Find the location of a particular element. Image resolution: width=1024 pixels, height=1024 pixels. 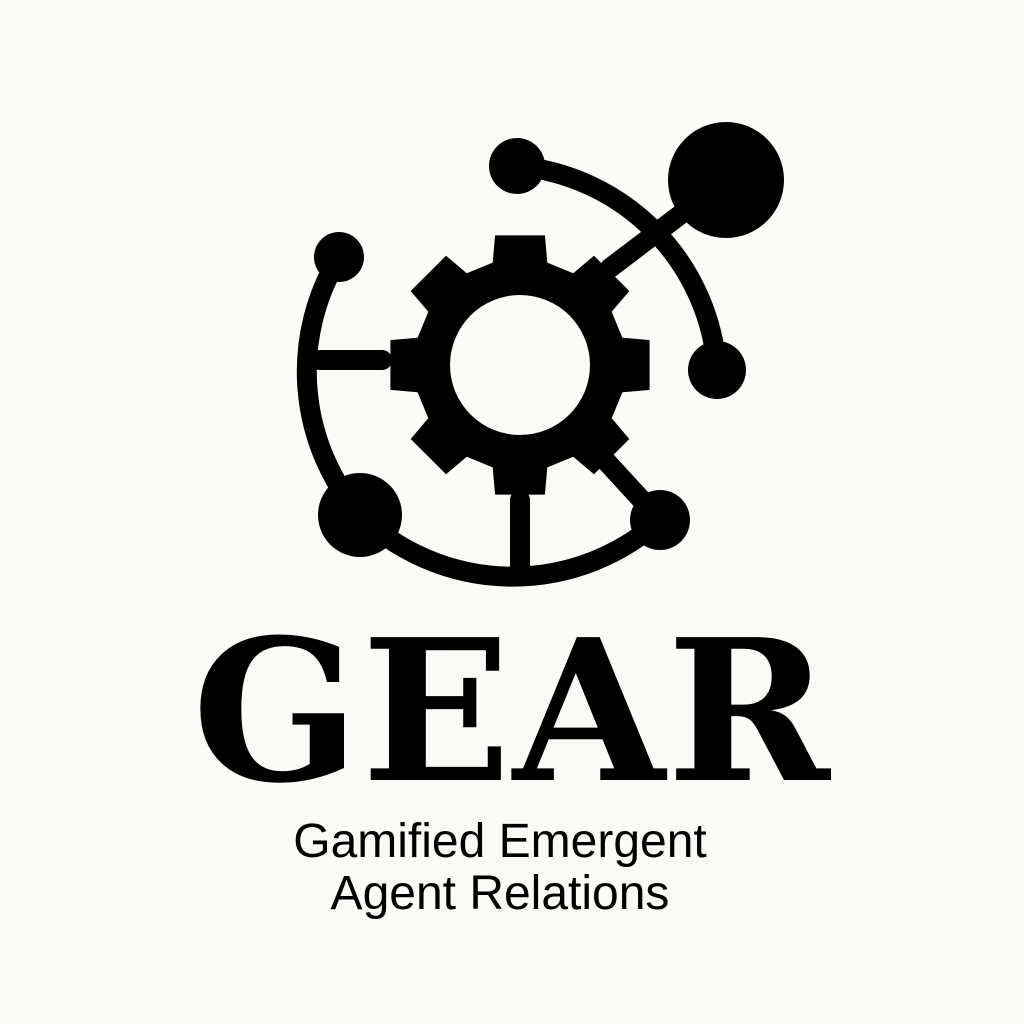

node-bottom-left is located at coordinates (360, 515).